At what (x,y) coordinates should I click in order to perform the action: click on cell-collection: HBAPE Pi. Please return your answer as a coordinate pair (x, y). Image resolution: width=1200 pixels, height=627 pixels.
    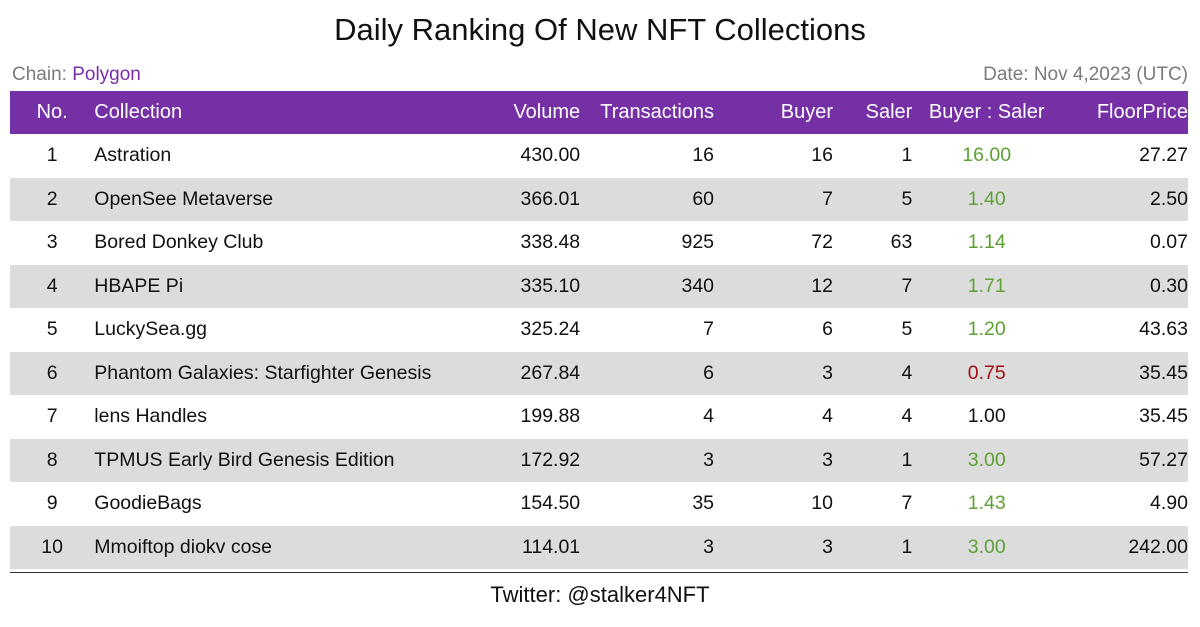
    Looking at the image, I should click on (139, 285).